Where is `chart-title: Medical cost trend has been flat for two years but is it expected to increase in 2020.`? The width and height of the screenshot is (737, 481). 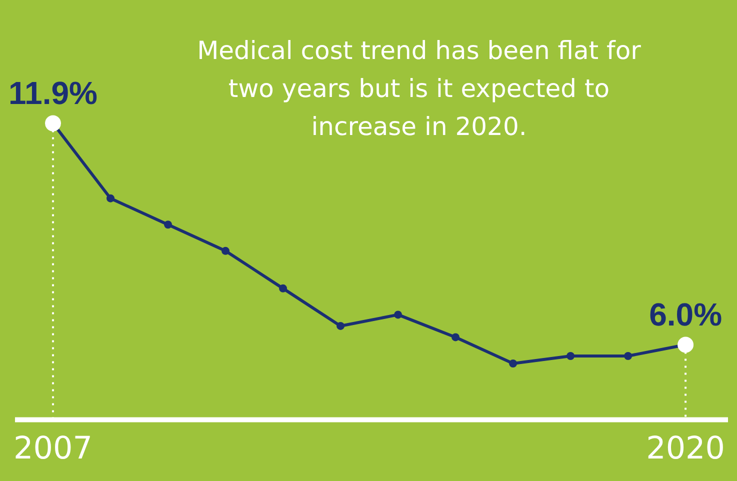
chart-title: Medical cost trend has been flat for two years but is it expected to increase in 2020. is located at coordinates (419, 89).